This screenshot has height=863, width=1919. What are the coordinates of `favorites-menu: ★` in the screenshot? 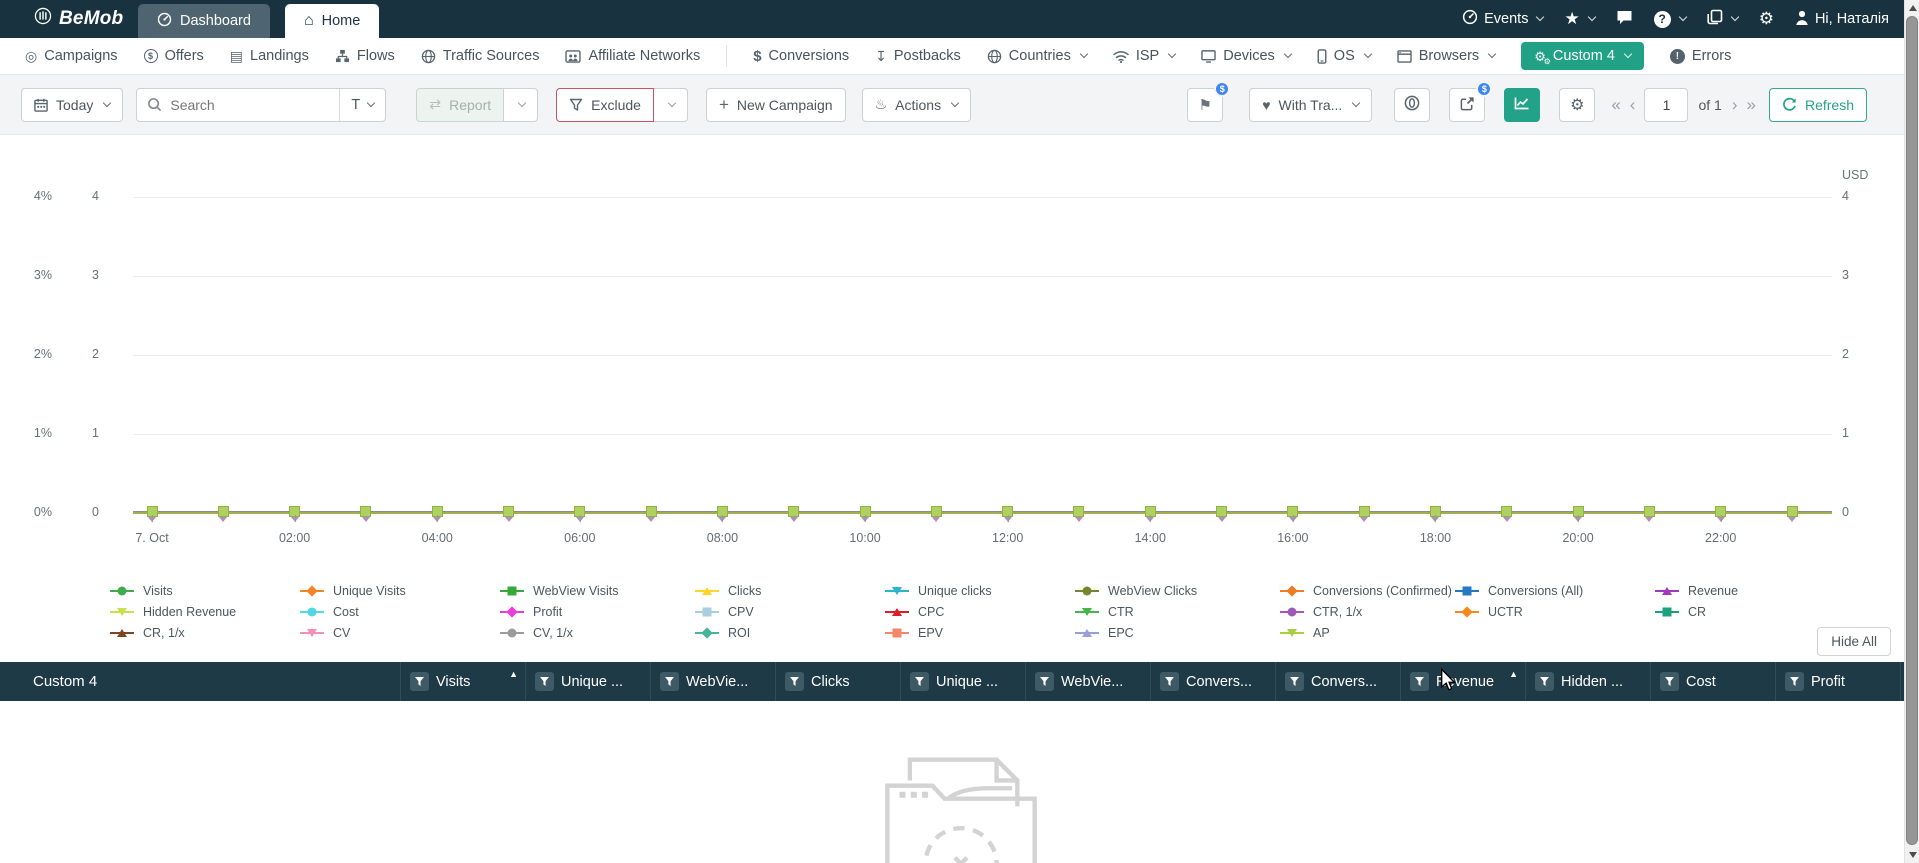 It's located at (1580, 19).